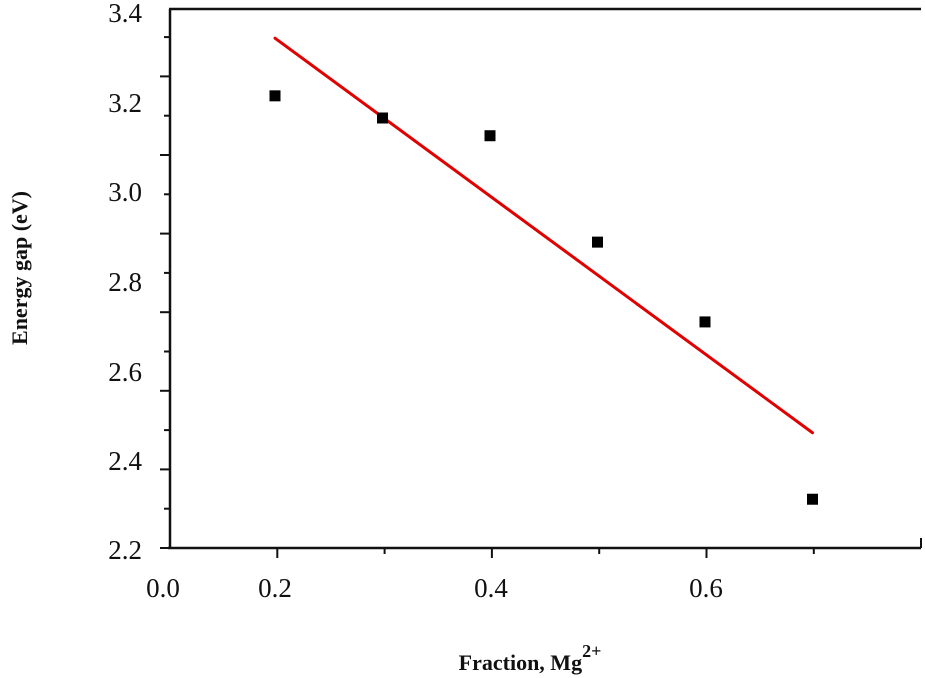 This screenshot has height=678, width=925. What do you see at coordinates (434, 588) in the screenshot?
I see `x-axis-tick-labels: 0.0 0.2 0.4 0.6` at bounding box center [434, 588].